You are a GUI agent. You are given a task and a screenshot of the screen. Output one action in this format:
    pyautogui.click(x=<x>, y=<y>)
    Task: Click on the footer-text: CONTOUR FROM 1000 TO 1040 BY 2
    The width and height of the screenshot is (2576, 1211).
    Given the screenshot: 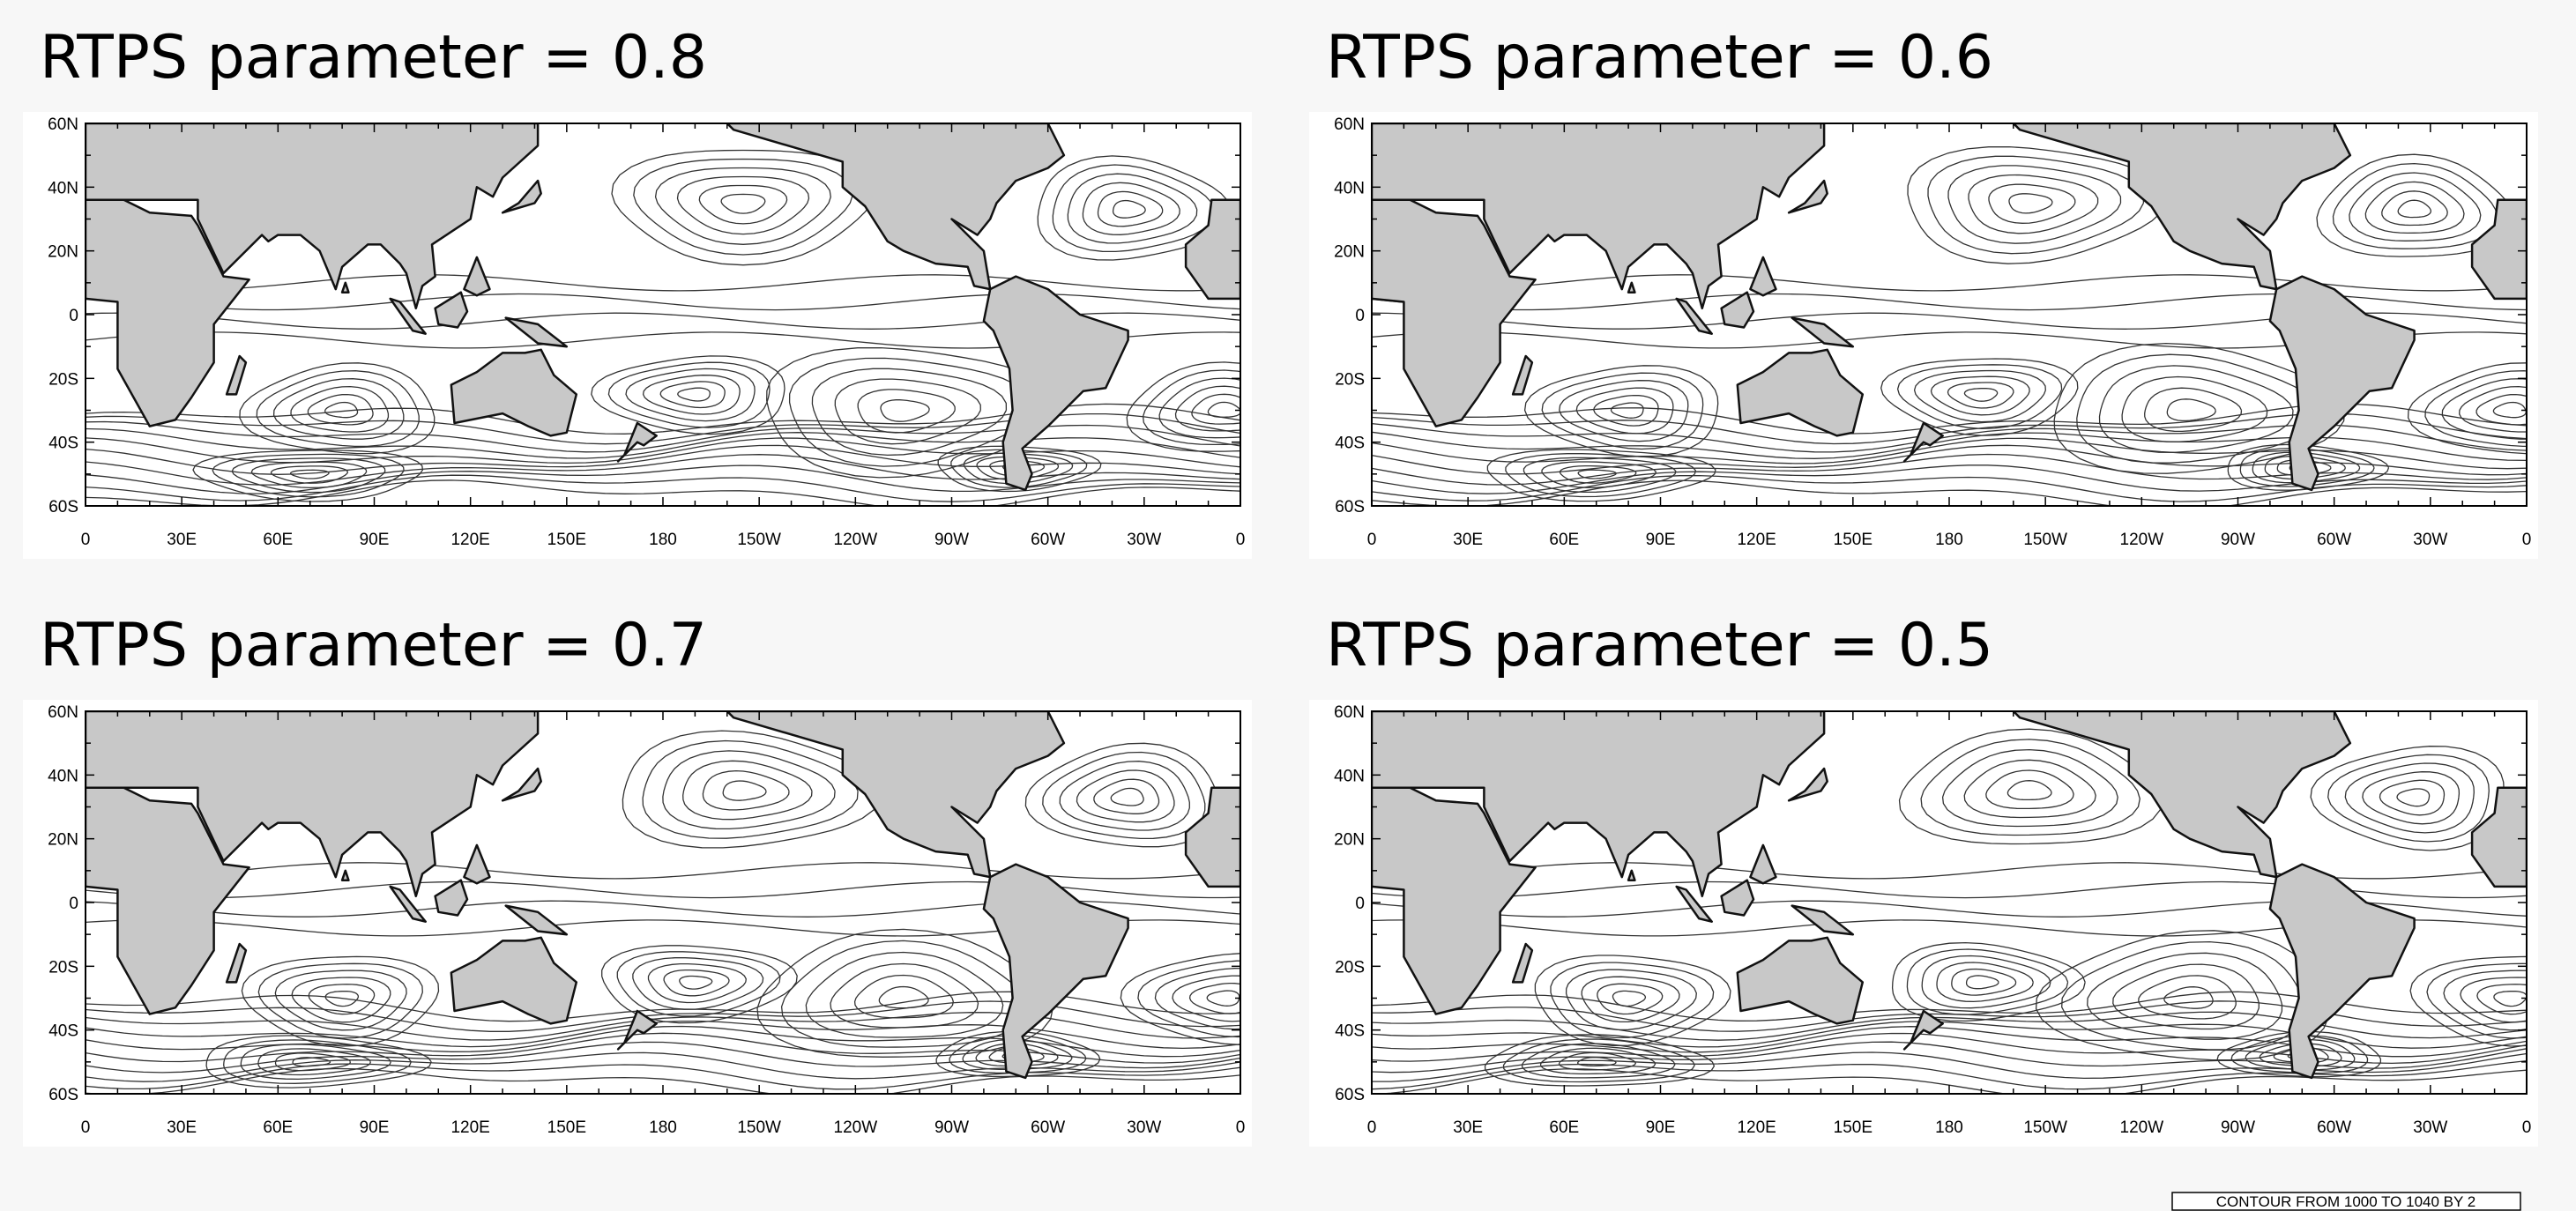 What is the action you would take?
    pyautogui.click(x=2346, y=1201)
    